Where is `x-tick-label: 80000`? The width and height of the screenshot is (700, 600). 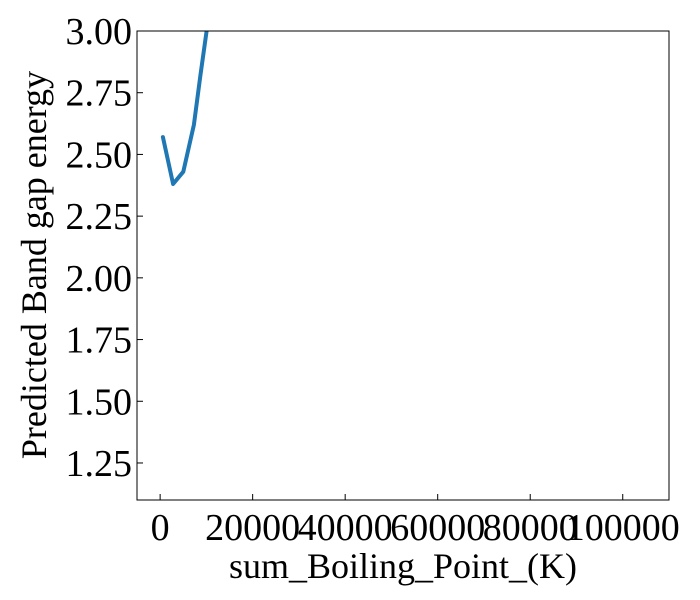
x-tick-label: 80000 is located at coordinates (530, 528).